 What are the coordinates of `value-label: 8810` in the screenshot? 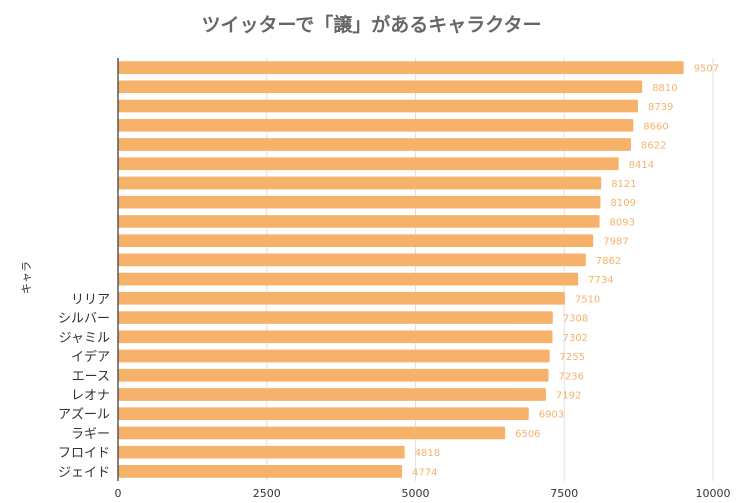 It's located at (664, 88).